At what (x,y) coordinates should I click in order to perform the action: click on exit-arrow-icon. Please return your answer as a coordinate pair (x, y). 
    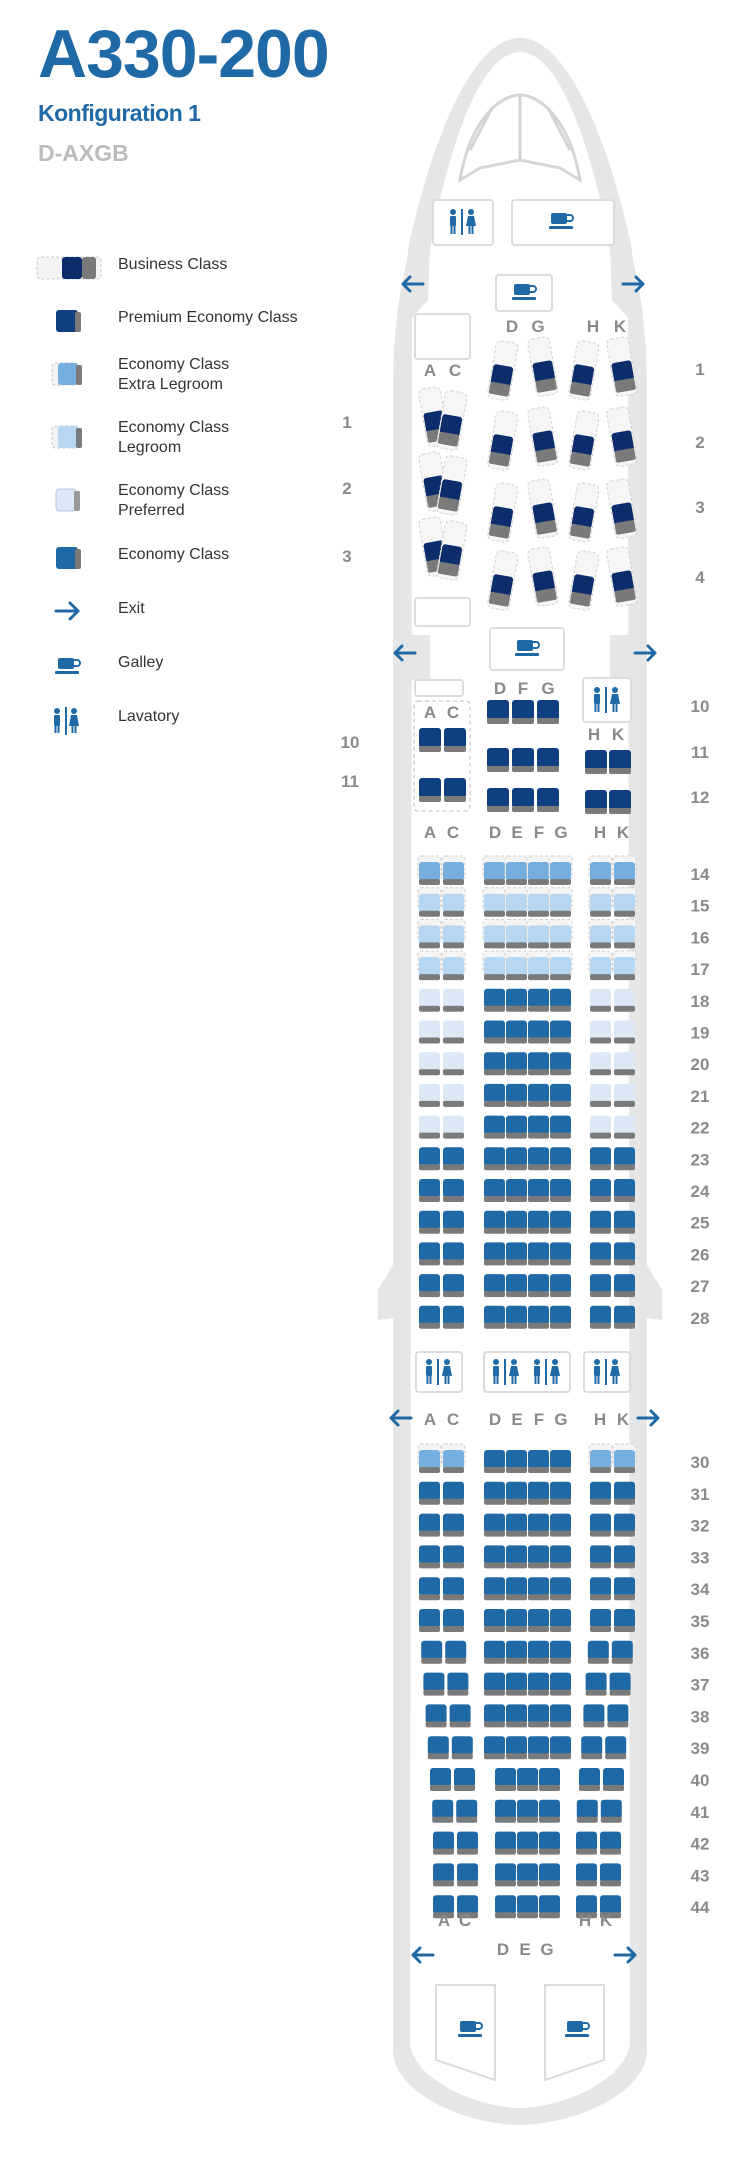
    Looking at the image, I should click on (401, 1418).